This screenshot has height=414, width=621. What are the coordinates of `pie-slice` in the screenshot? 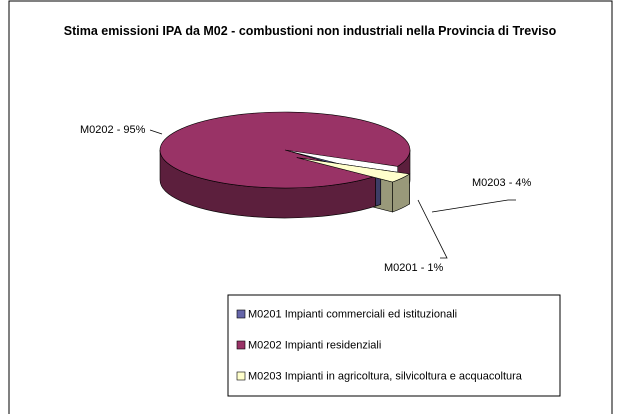 It's located at (353, 170).